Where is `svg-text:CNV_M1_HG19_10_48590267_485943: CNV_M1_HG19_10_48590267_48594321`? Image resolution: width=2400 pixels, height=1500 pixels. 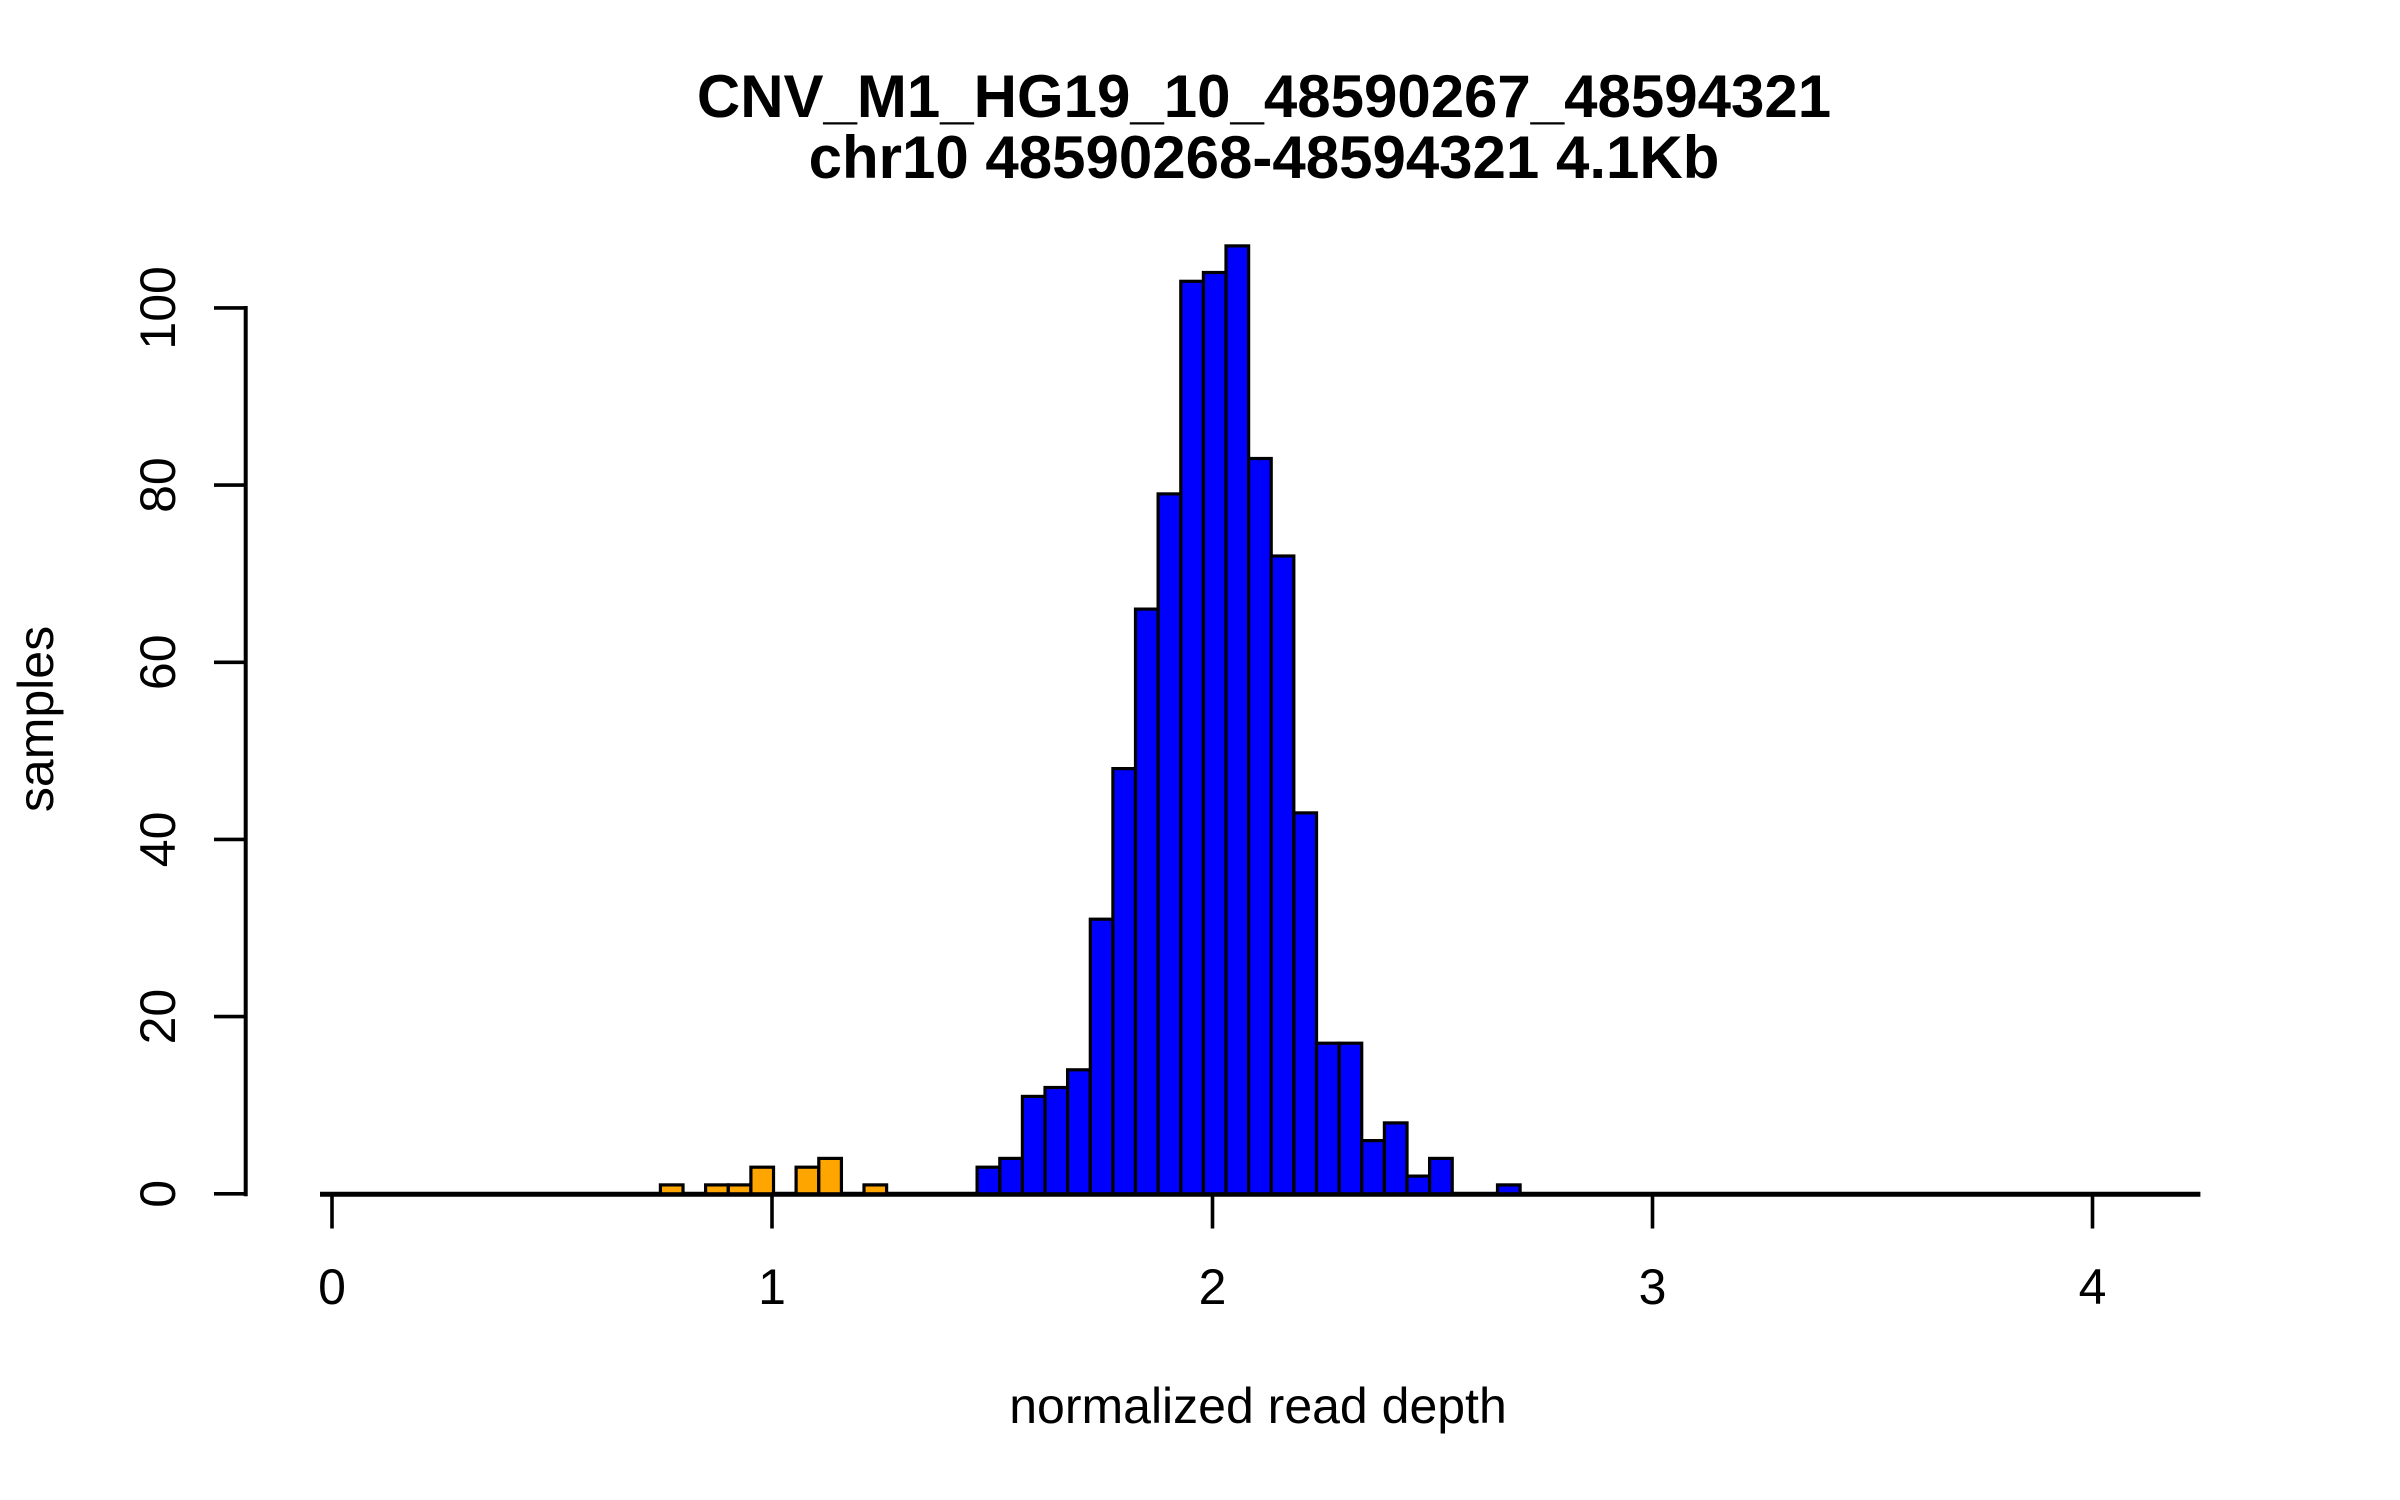
svg-text:CNV_M1_HG19_10_48590267_485943: CNV_M1_HG19_10_48590267_48594321 is located at coordinates (1264, 96).